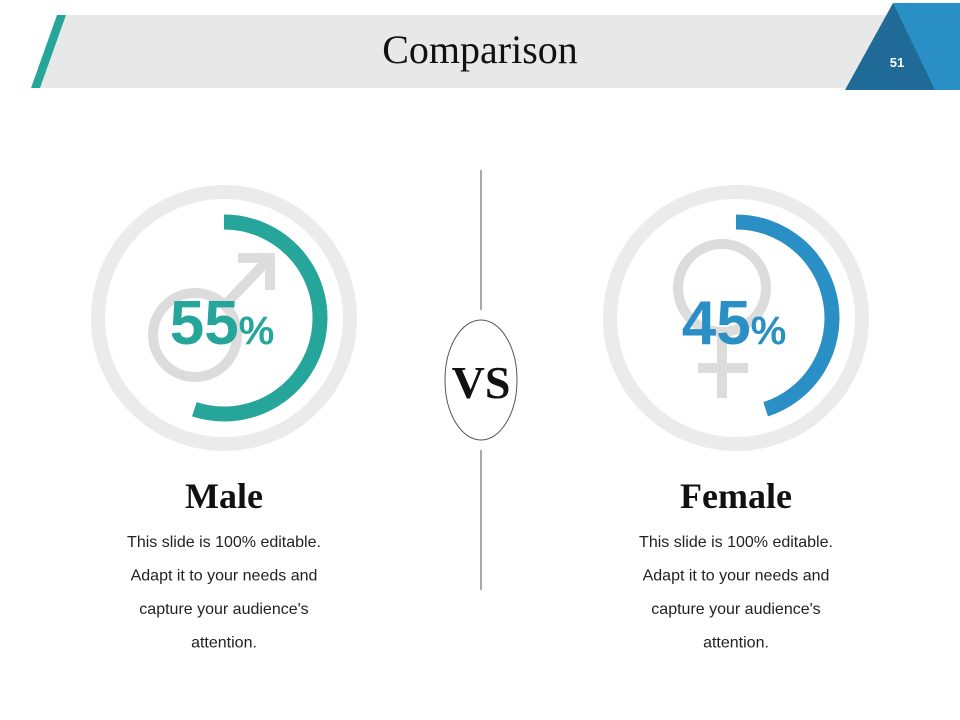 The image size is (960, 720). What do you see at coordinates (204, 323) in the screenshot?
I see `percent-value: 55` at bounding box center [204, 323].